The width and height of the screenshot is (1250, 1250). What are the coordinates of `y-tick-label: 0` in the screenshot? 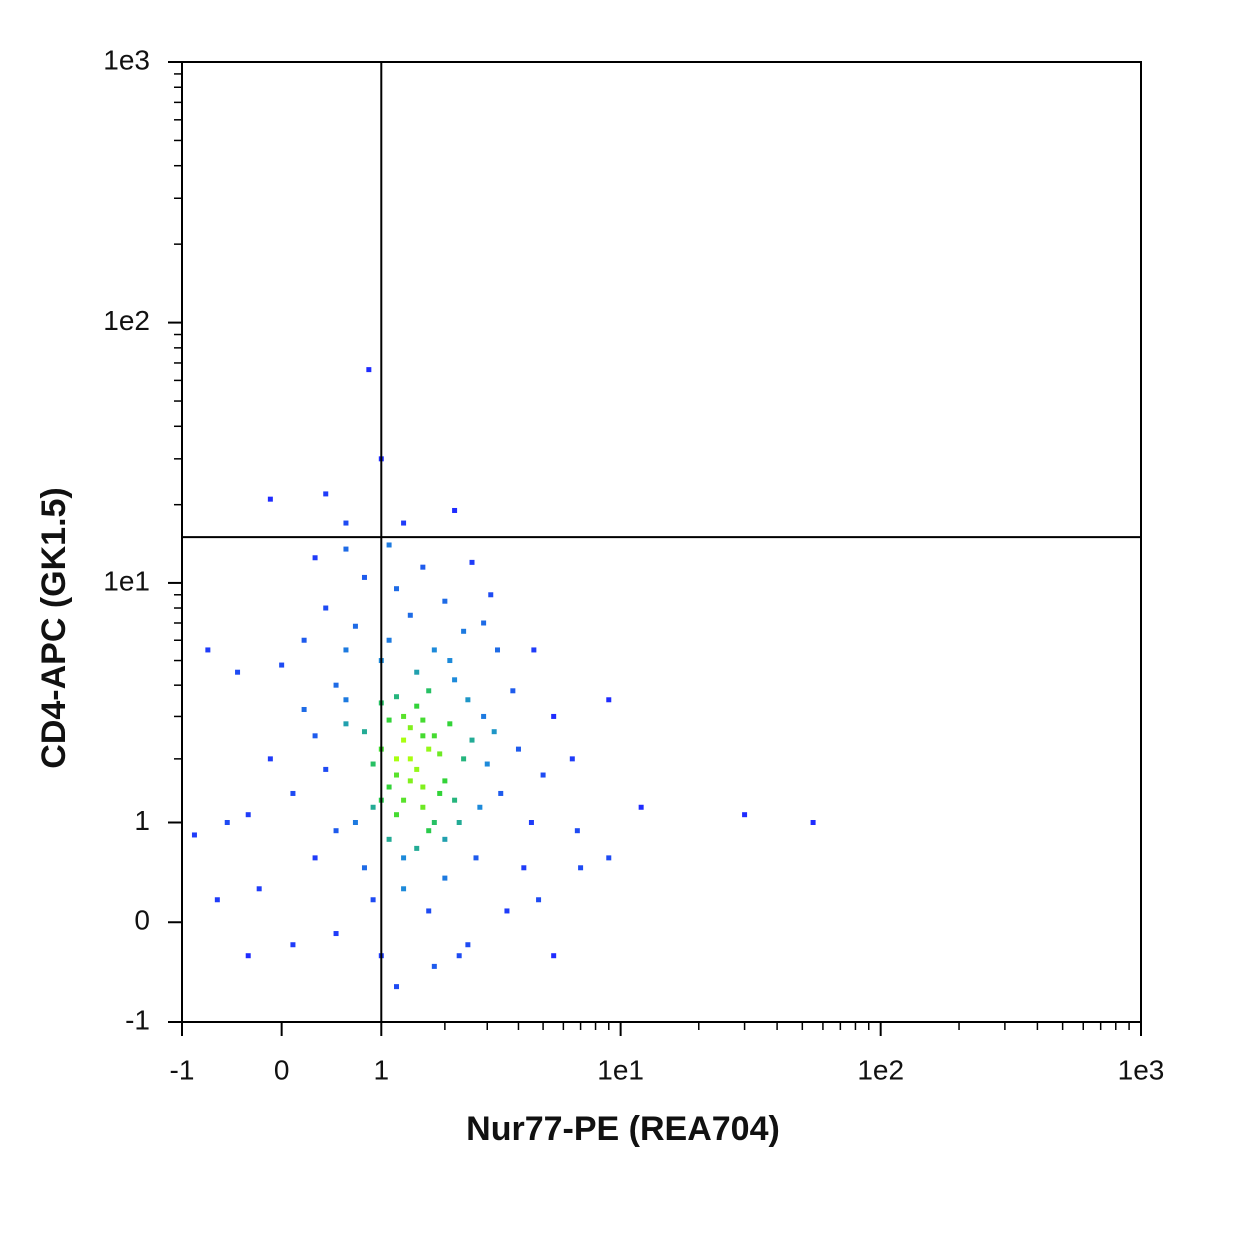 It's located at (142, 920).